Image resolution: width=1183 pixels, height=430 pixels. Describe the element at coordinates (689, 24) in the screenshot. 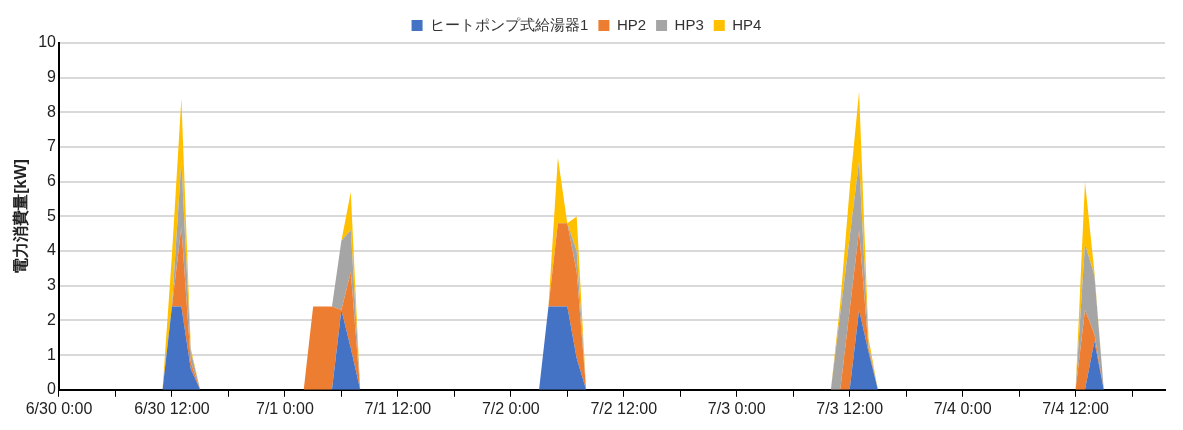

I see `legend-label: HP3` at that location.